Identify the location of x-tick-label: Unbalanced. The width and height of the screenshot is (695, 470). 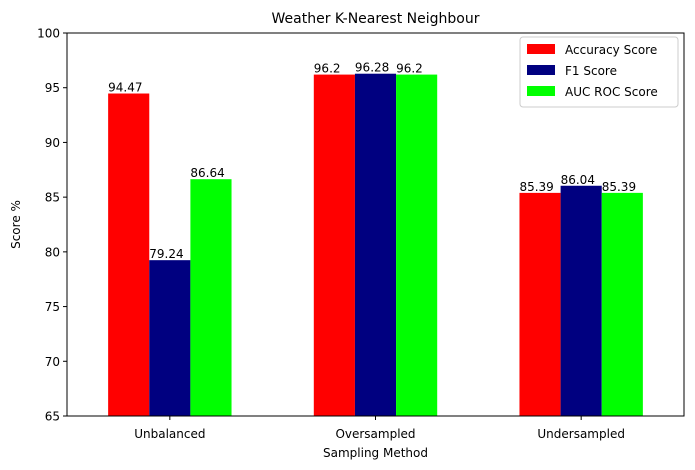
(169, 434).